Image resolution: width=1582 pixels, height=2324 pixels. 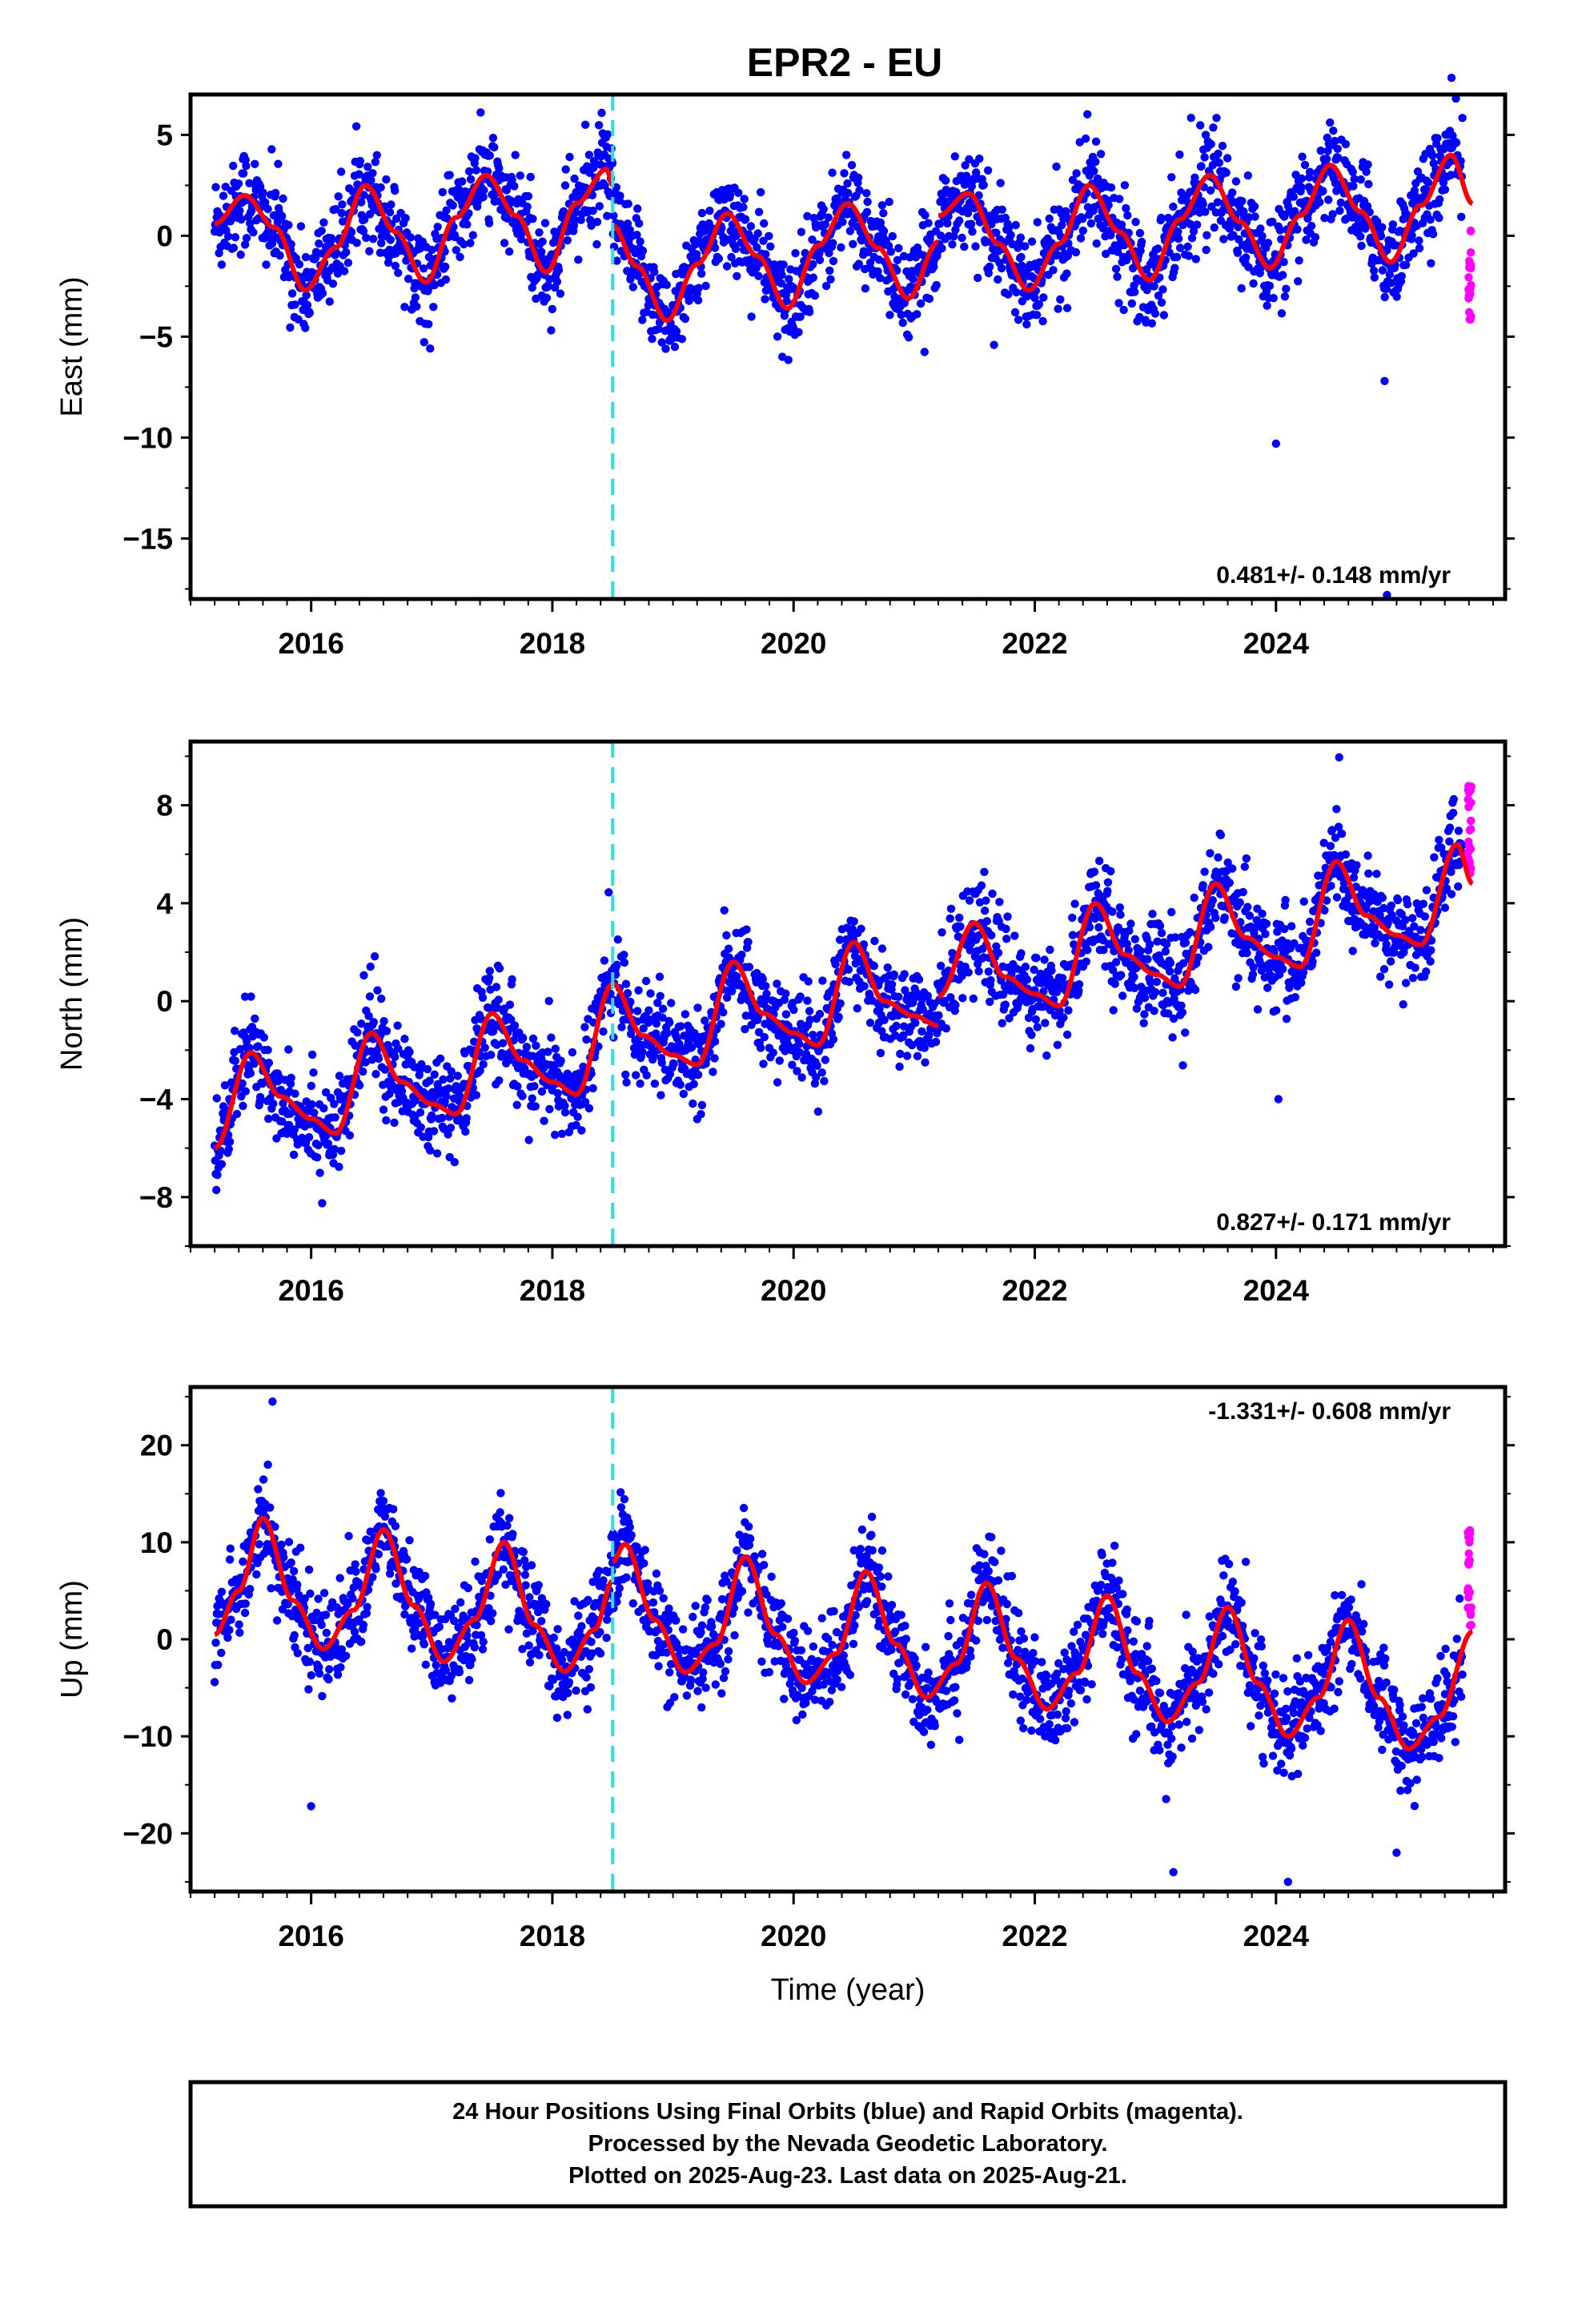 What do you see at coordinates (1034, 644) in the screenshot?
I see `x-tick-label: 2022` at bounding box center [1034, 644].